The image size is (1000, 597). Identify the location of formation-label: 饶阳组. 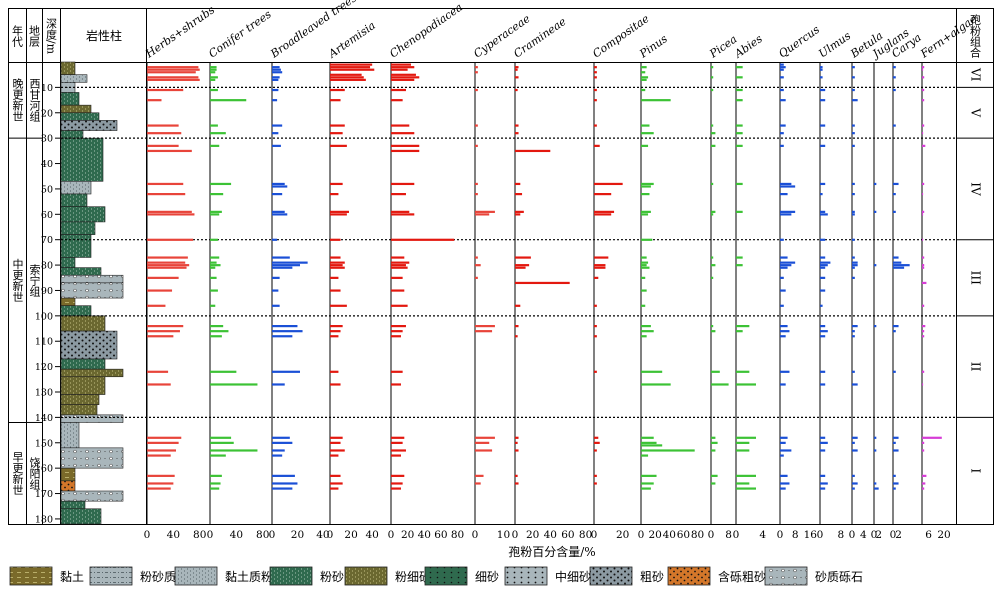
(34, 472).